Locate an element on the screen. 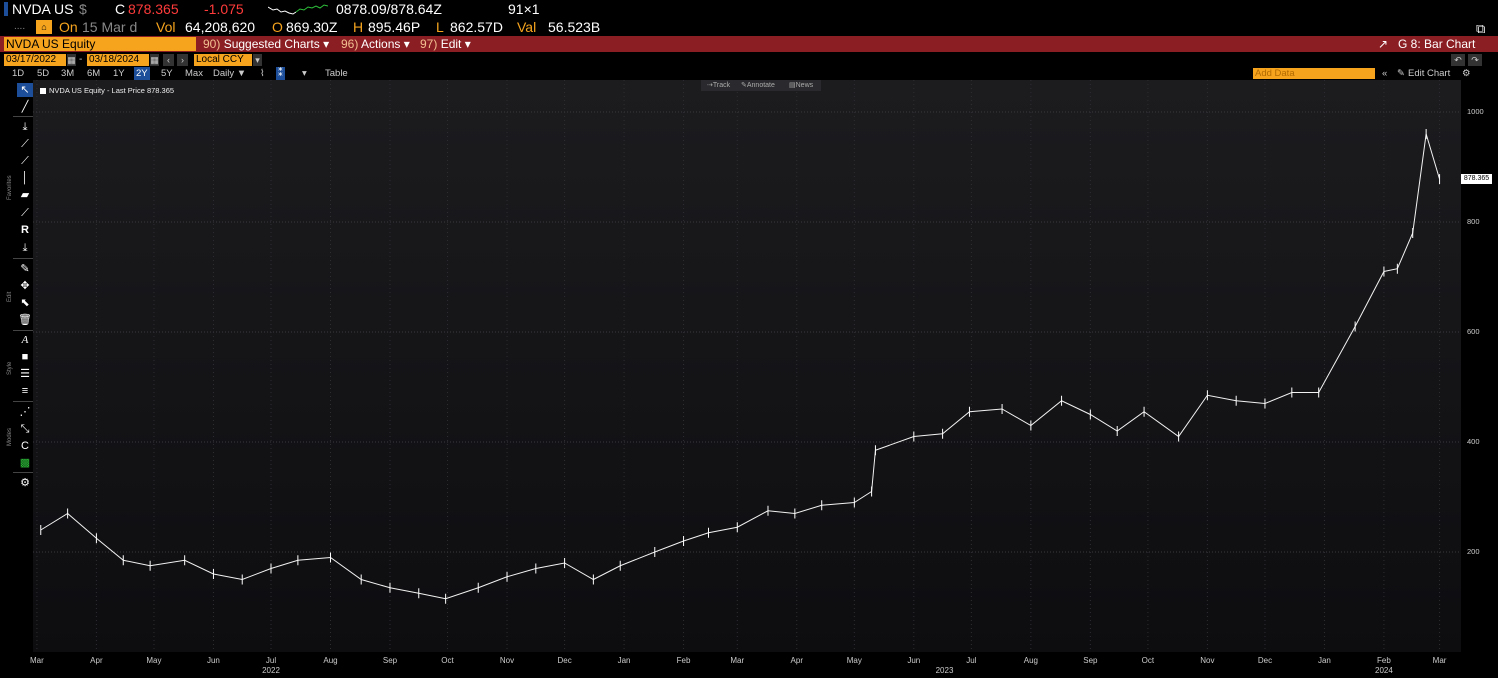 The height and width of the screenshot is (678, 1498). cursor-icon: ↖ is located at coordinates (25, 90).